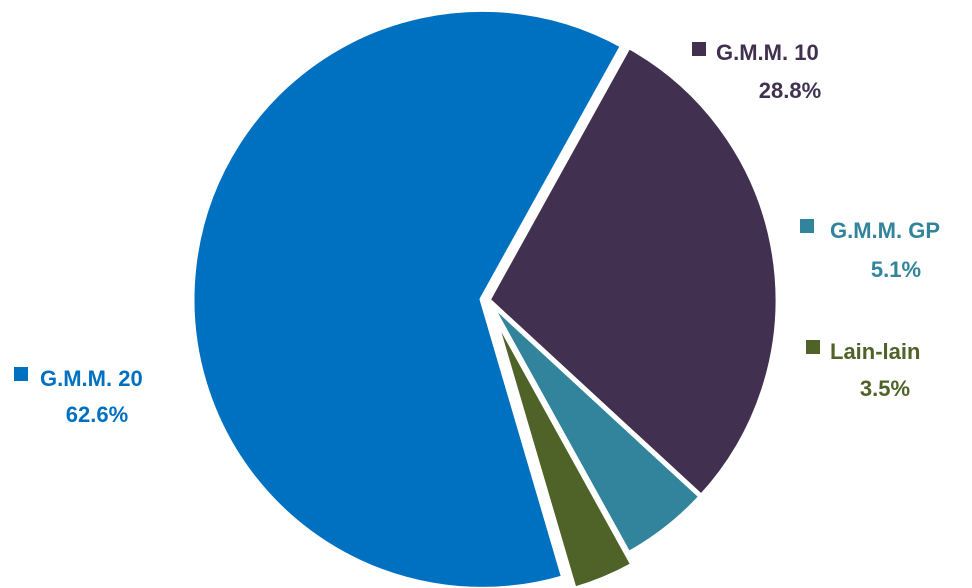 This screenshot has height=588, width=972. What do you see at coordinates (790, 90) in the screenshot?
I see `slice-value-label: 28.8%` at bounding box center [790, 90].